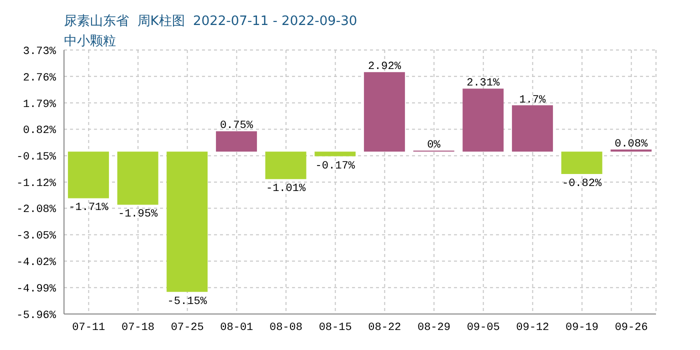 Image resolution: width=700 pixels, height=350 pixels. What do you see at coordinates (434, 328) in the screenshot?
I see `x-tick-label: 08-29` at bounding box center [434, 328].